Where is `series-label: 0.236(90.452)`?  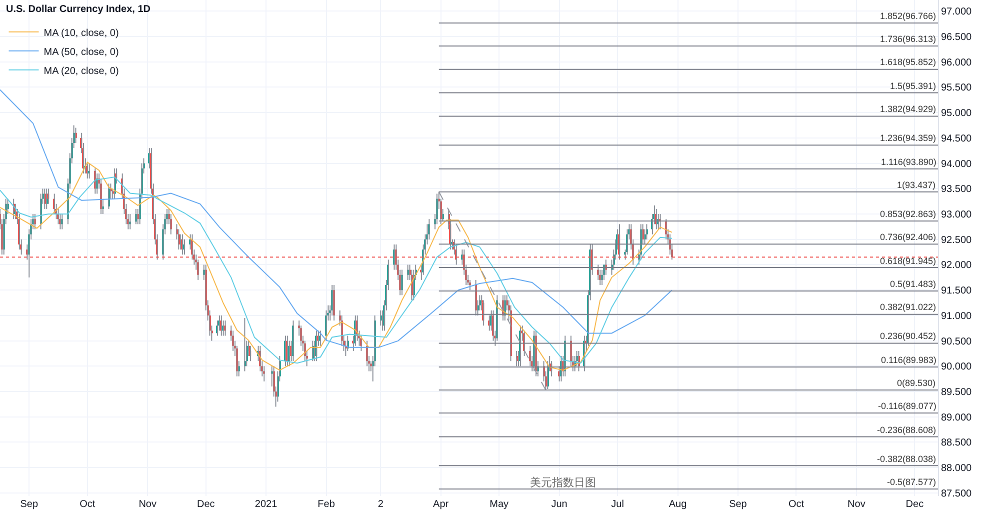
series-label: 0.236(90.452) is located at coordinates (908, 336).